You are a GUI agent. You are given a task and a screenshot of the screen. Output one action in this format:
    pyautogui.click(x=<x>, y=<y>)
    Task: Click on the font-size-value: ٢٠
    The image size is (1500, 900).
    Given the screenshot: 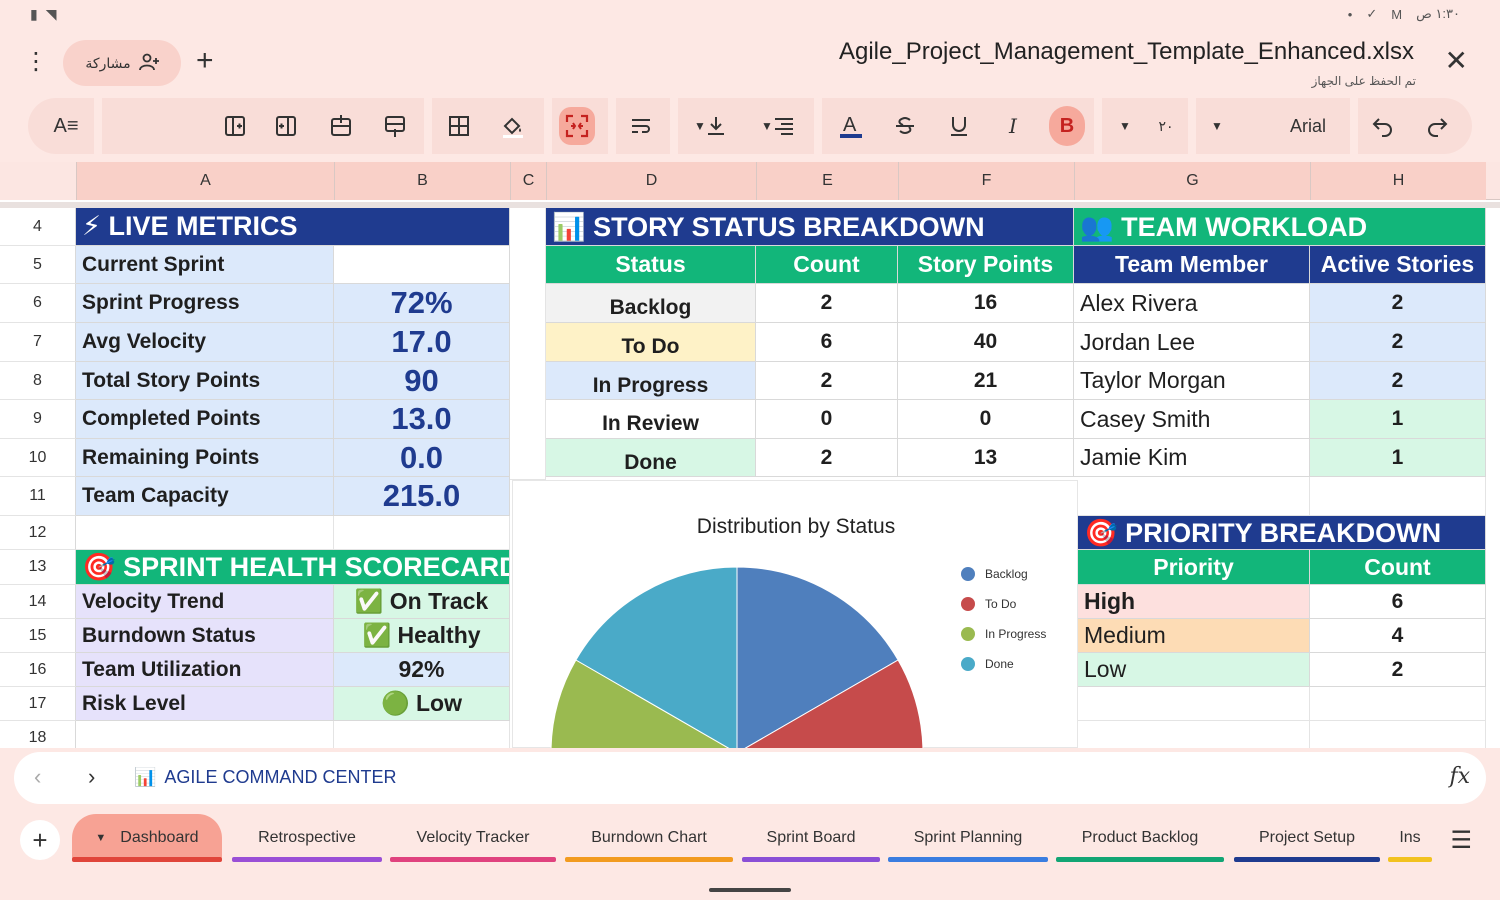 What is the action you would take?
    pyautogui.click(x=1166, y=125)
    